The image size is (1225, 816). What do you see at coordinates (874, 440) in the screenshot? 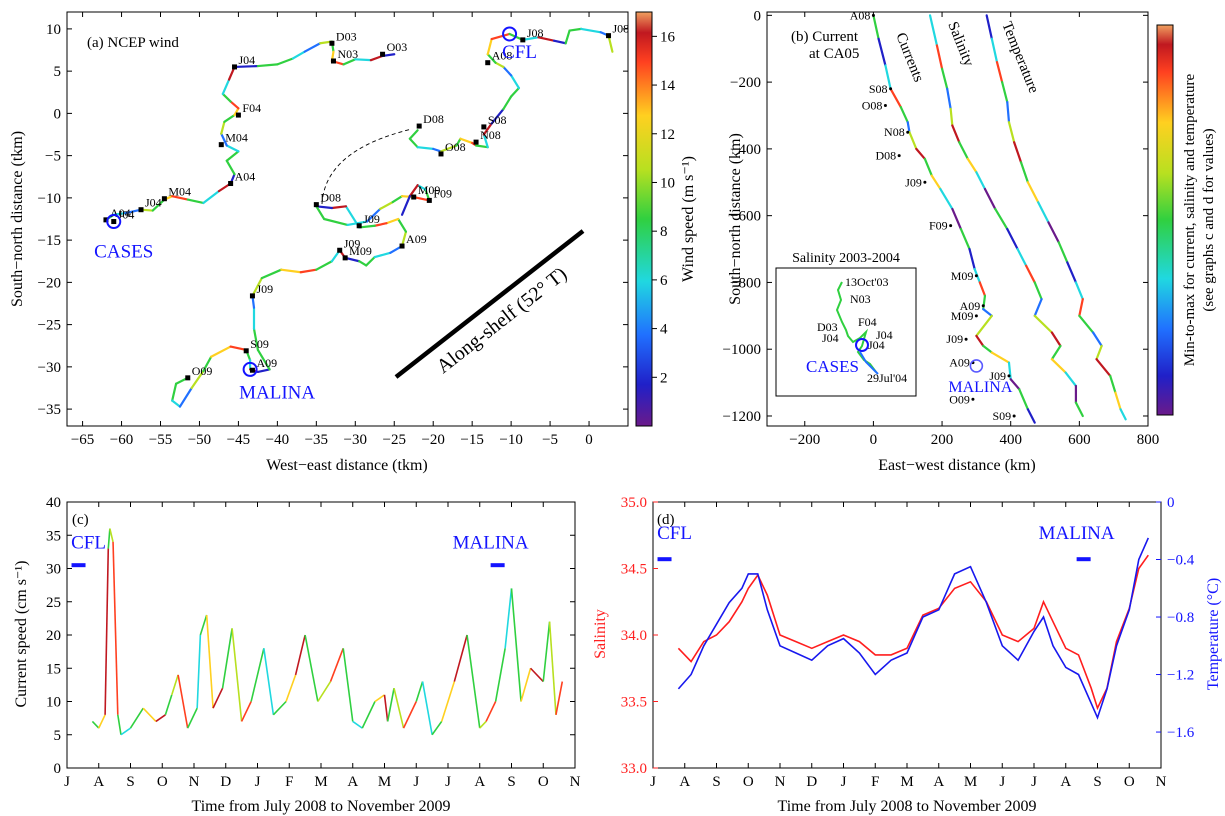
I see `x-tick-label: 0` at bounding box center [874, 440].